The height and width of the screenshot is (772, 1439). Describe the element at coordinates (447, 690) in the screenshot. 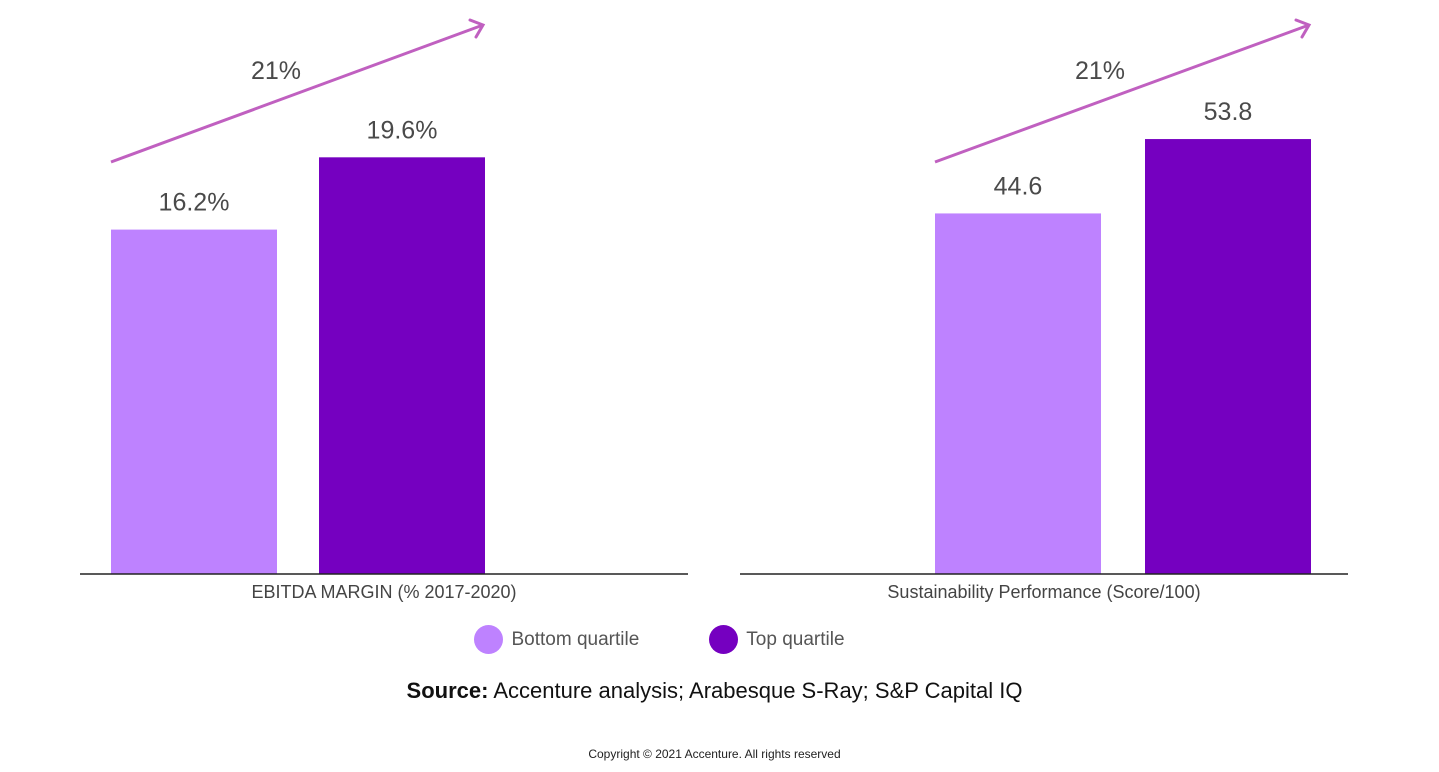

I see `source-label: Source:` at that location.